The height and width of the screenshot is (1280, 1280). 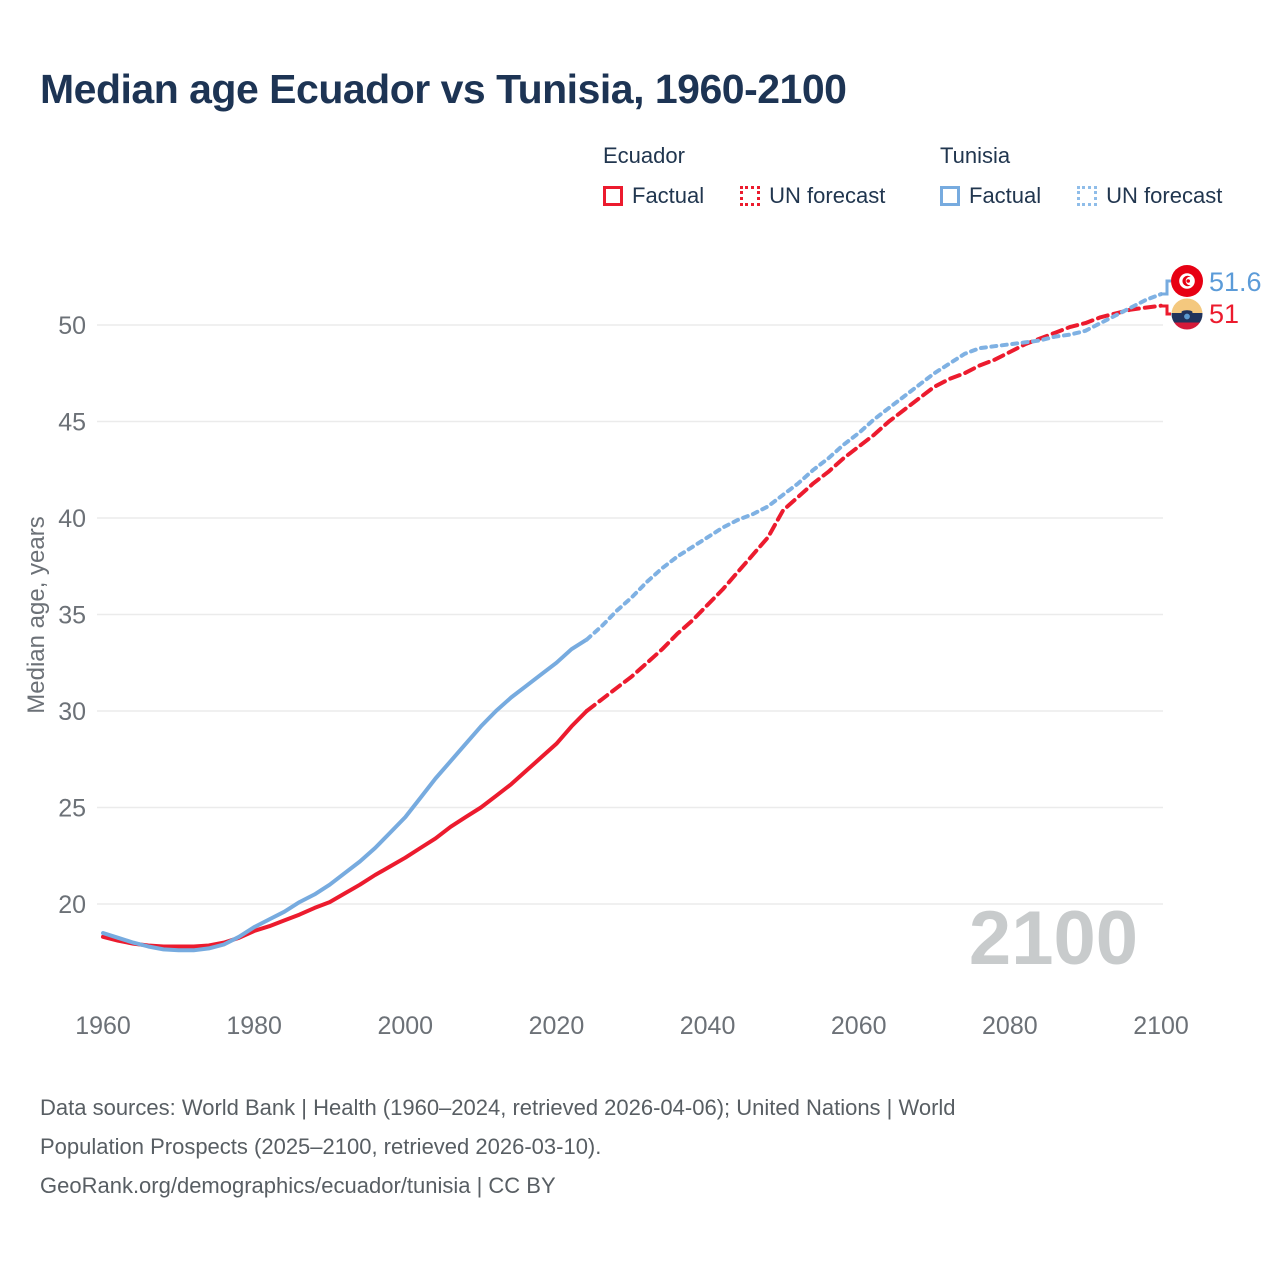 I want to click on series-tunisia-factual, so click(x=345, y=795).